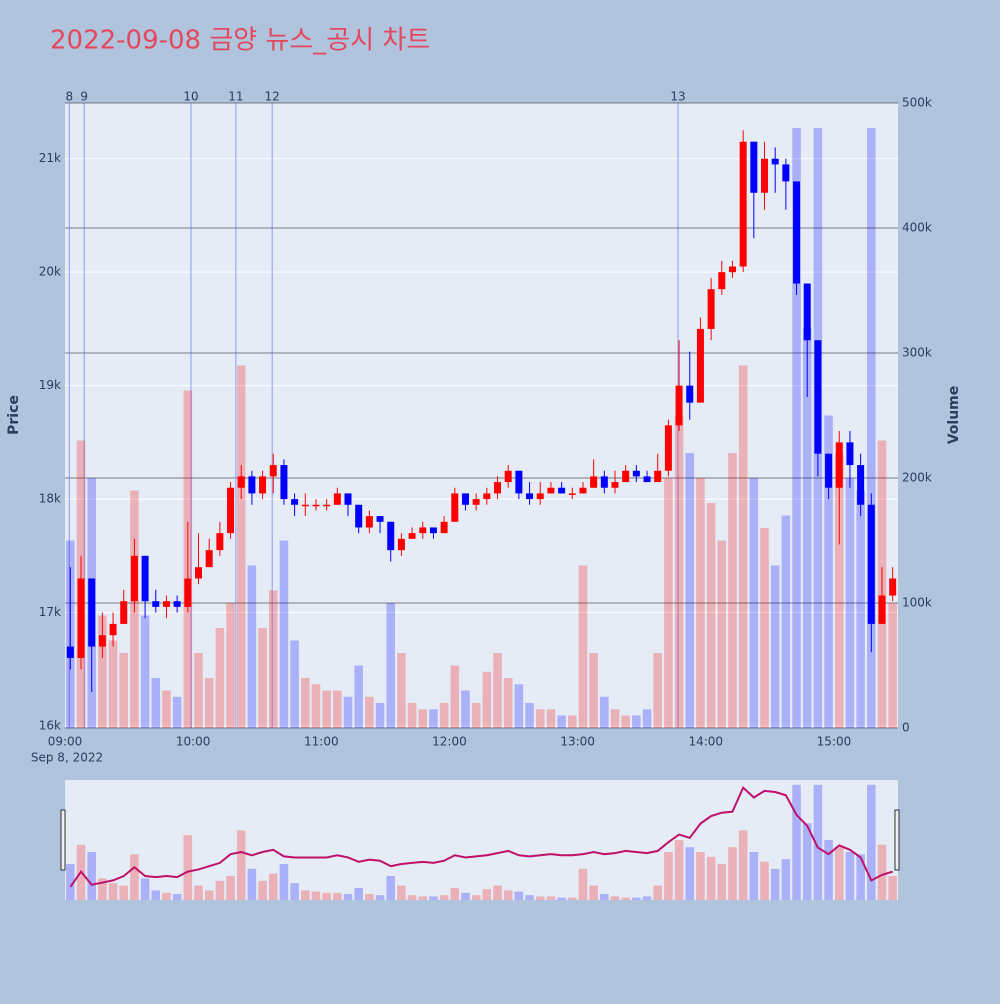  I want to click on news-label: 12, so click(272, 97).